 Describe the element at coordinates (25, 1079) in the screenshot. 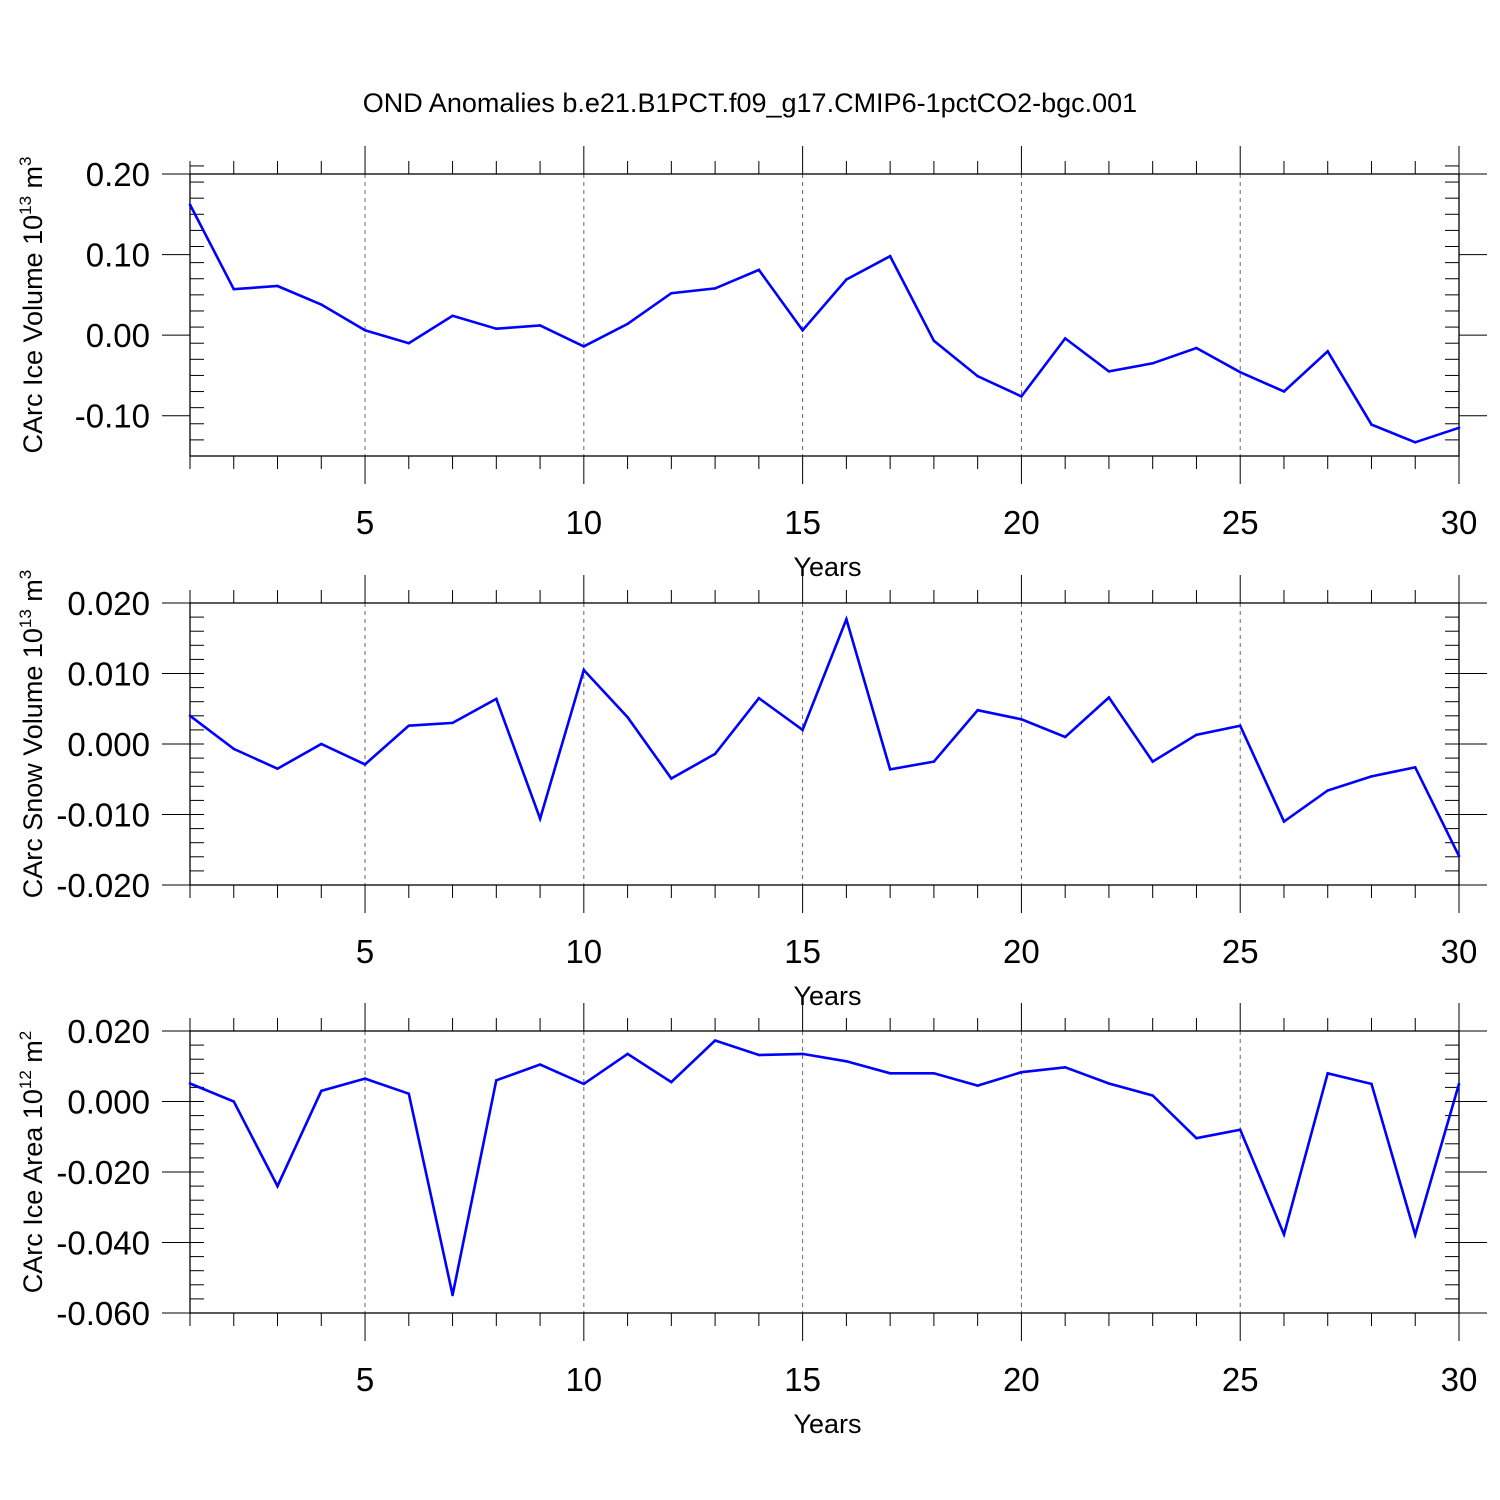

I see `y-axis-title-exponent: 12` at that location.